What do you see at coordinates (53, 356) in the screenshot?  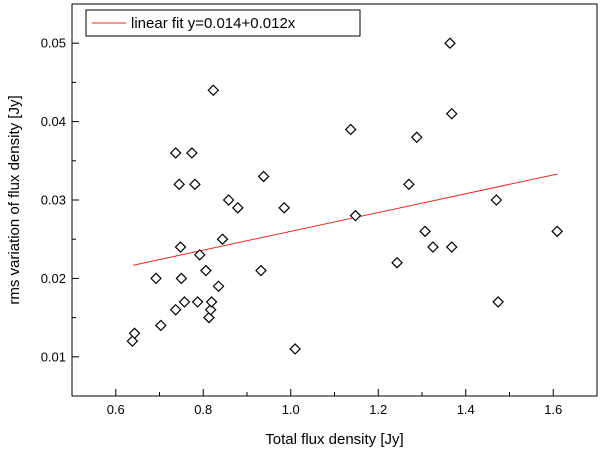 I see `y-tick-label: 0.01` at bounding box center [53, 356].